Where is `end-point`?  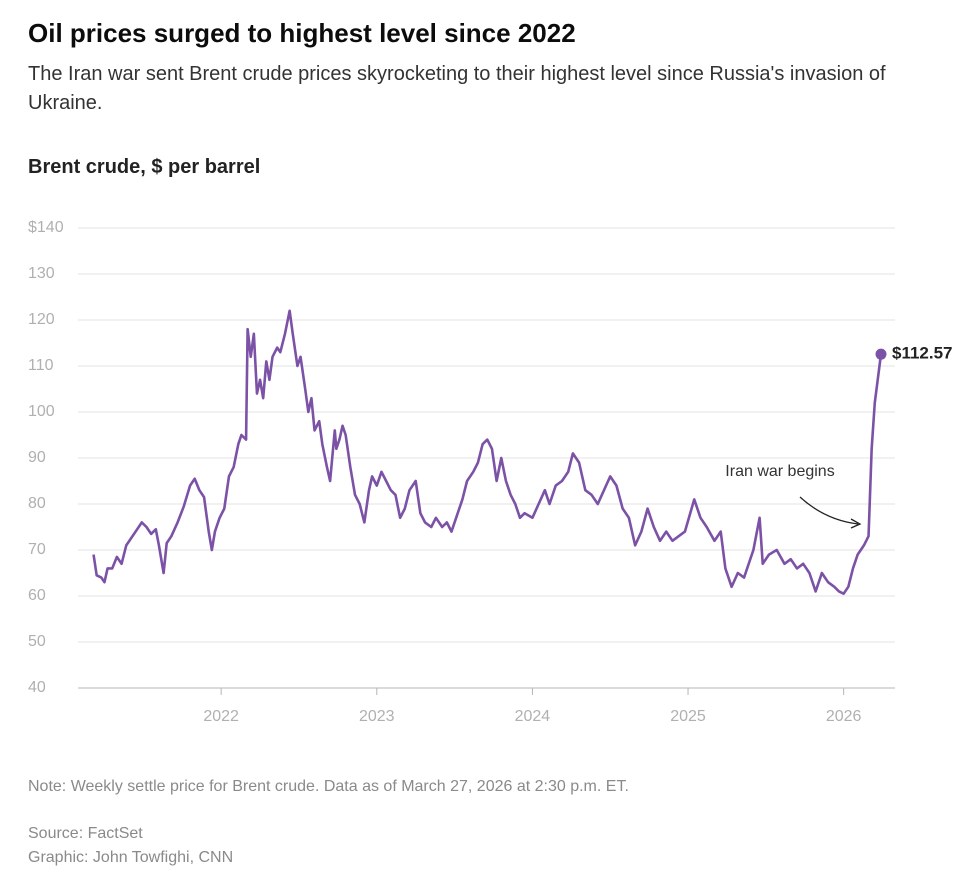 end-point is located at coordinates (881, 354).